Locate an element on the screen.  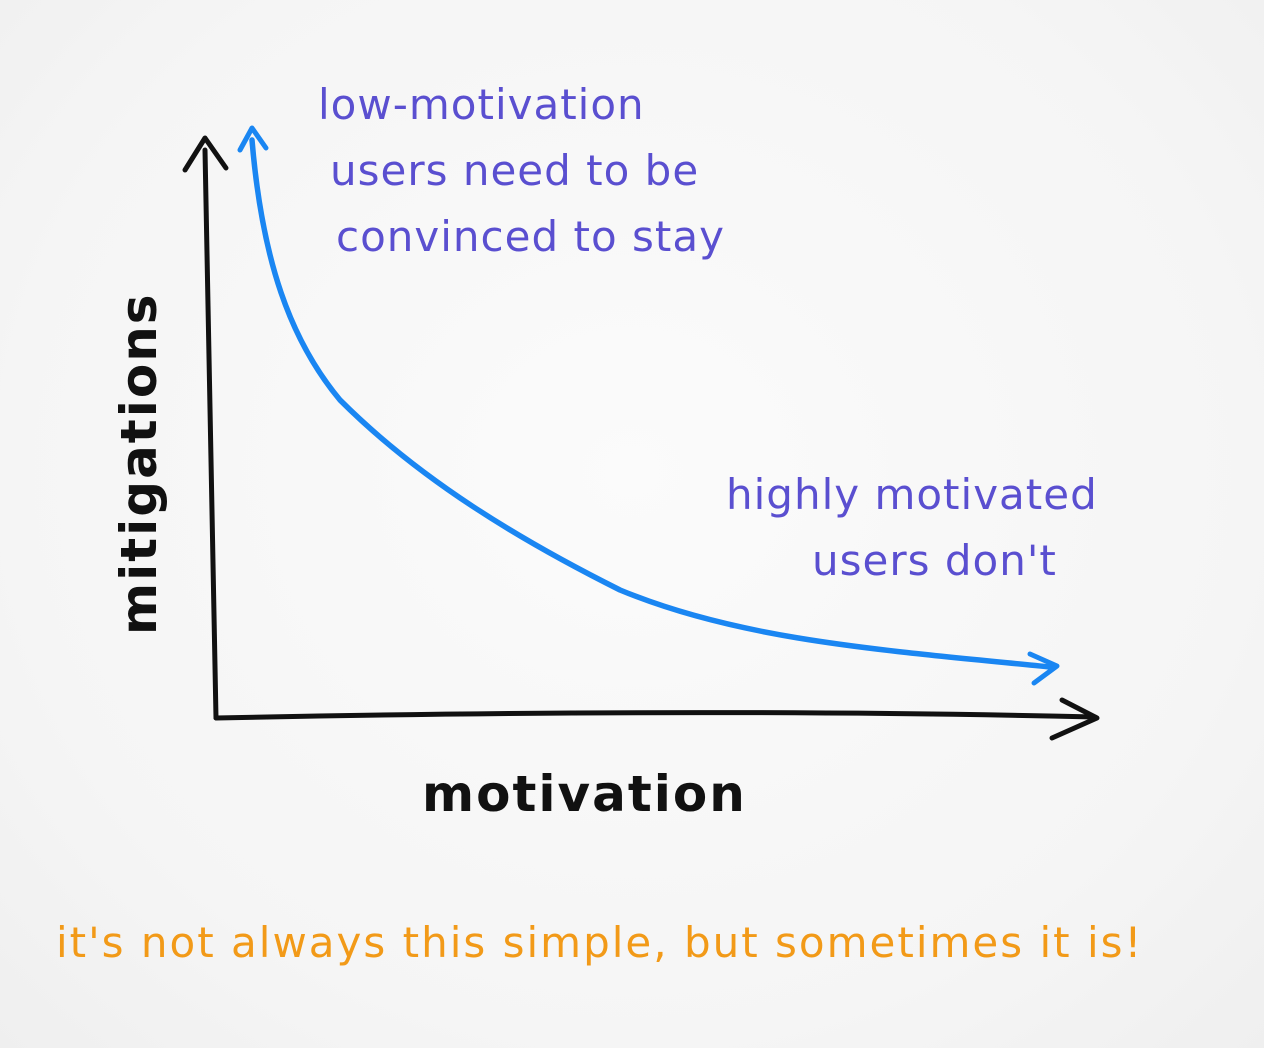
annotation-line: users don't is located at coordinates (934, 560).